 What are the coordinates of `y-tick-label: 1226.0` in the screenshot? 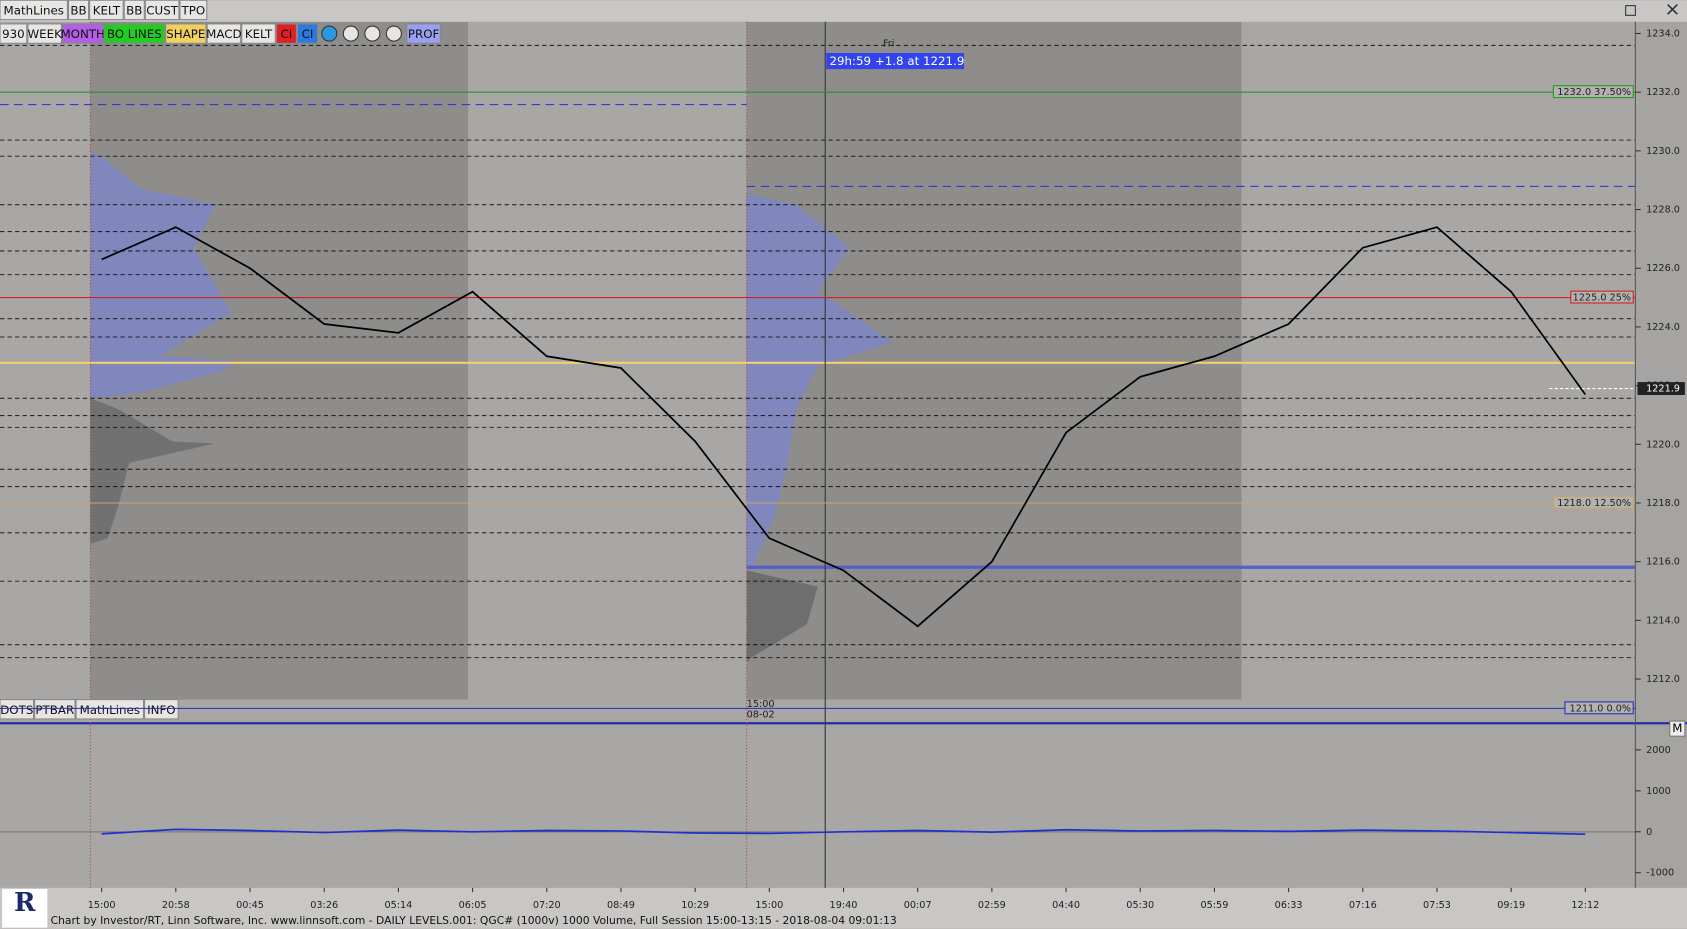 It's located at (1663, 268).